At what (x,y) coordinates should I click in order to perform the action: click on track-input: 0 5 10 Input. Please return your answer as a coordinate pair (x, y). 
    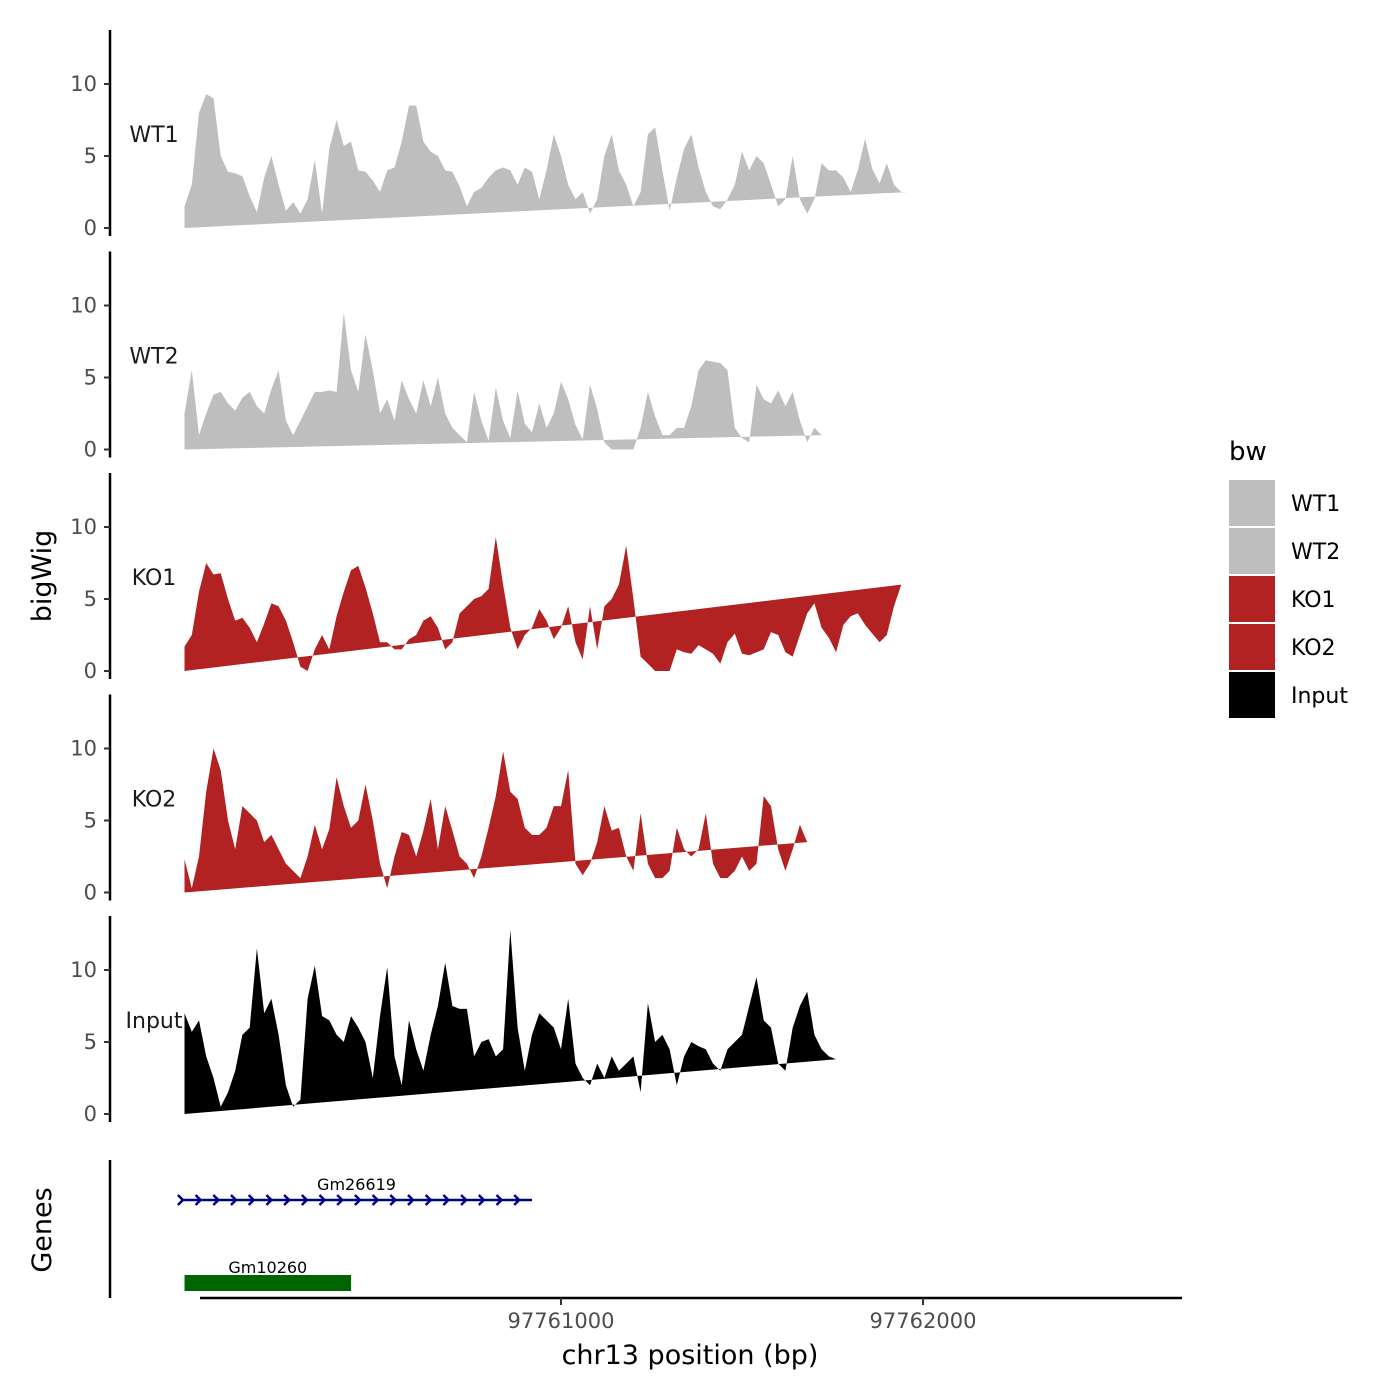
    Looking at the image, I should click on (453, 1021).